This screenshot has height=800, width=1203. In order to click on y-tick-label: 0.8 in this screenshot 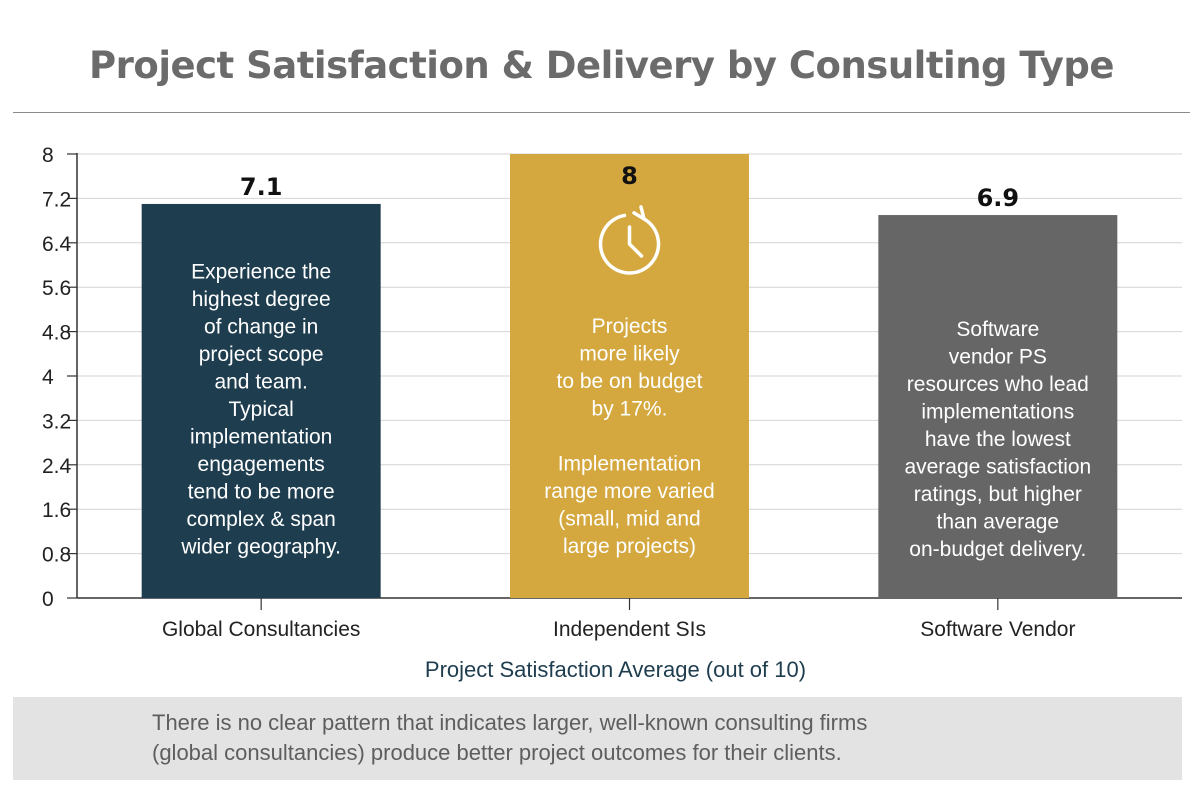, I will do `click(56, 555)`.